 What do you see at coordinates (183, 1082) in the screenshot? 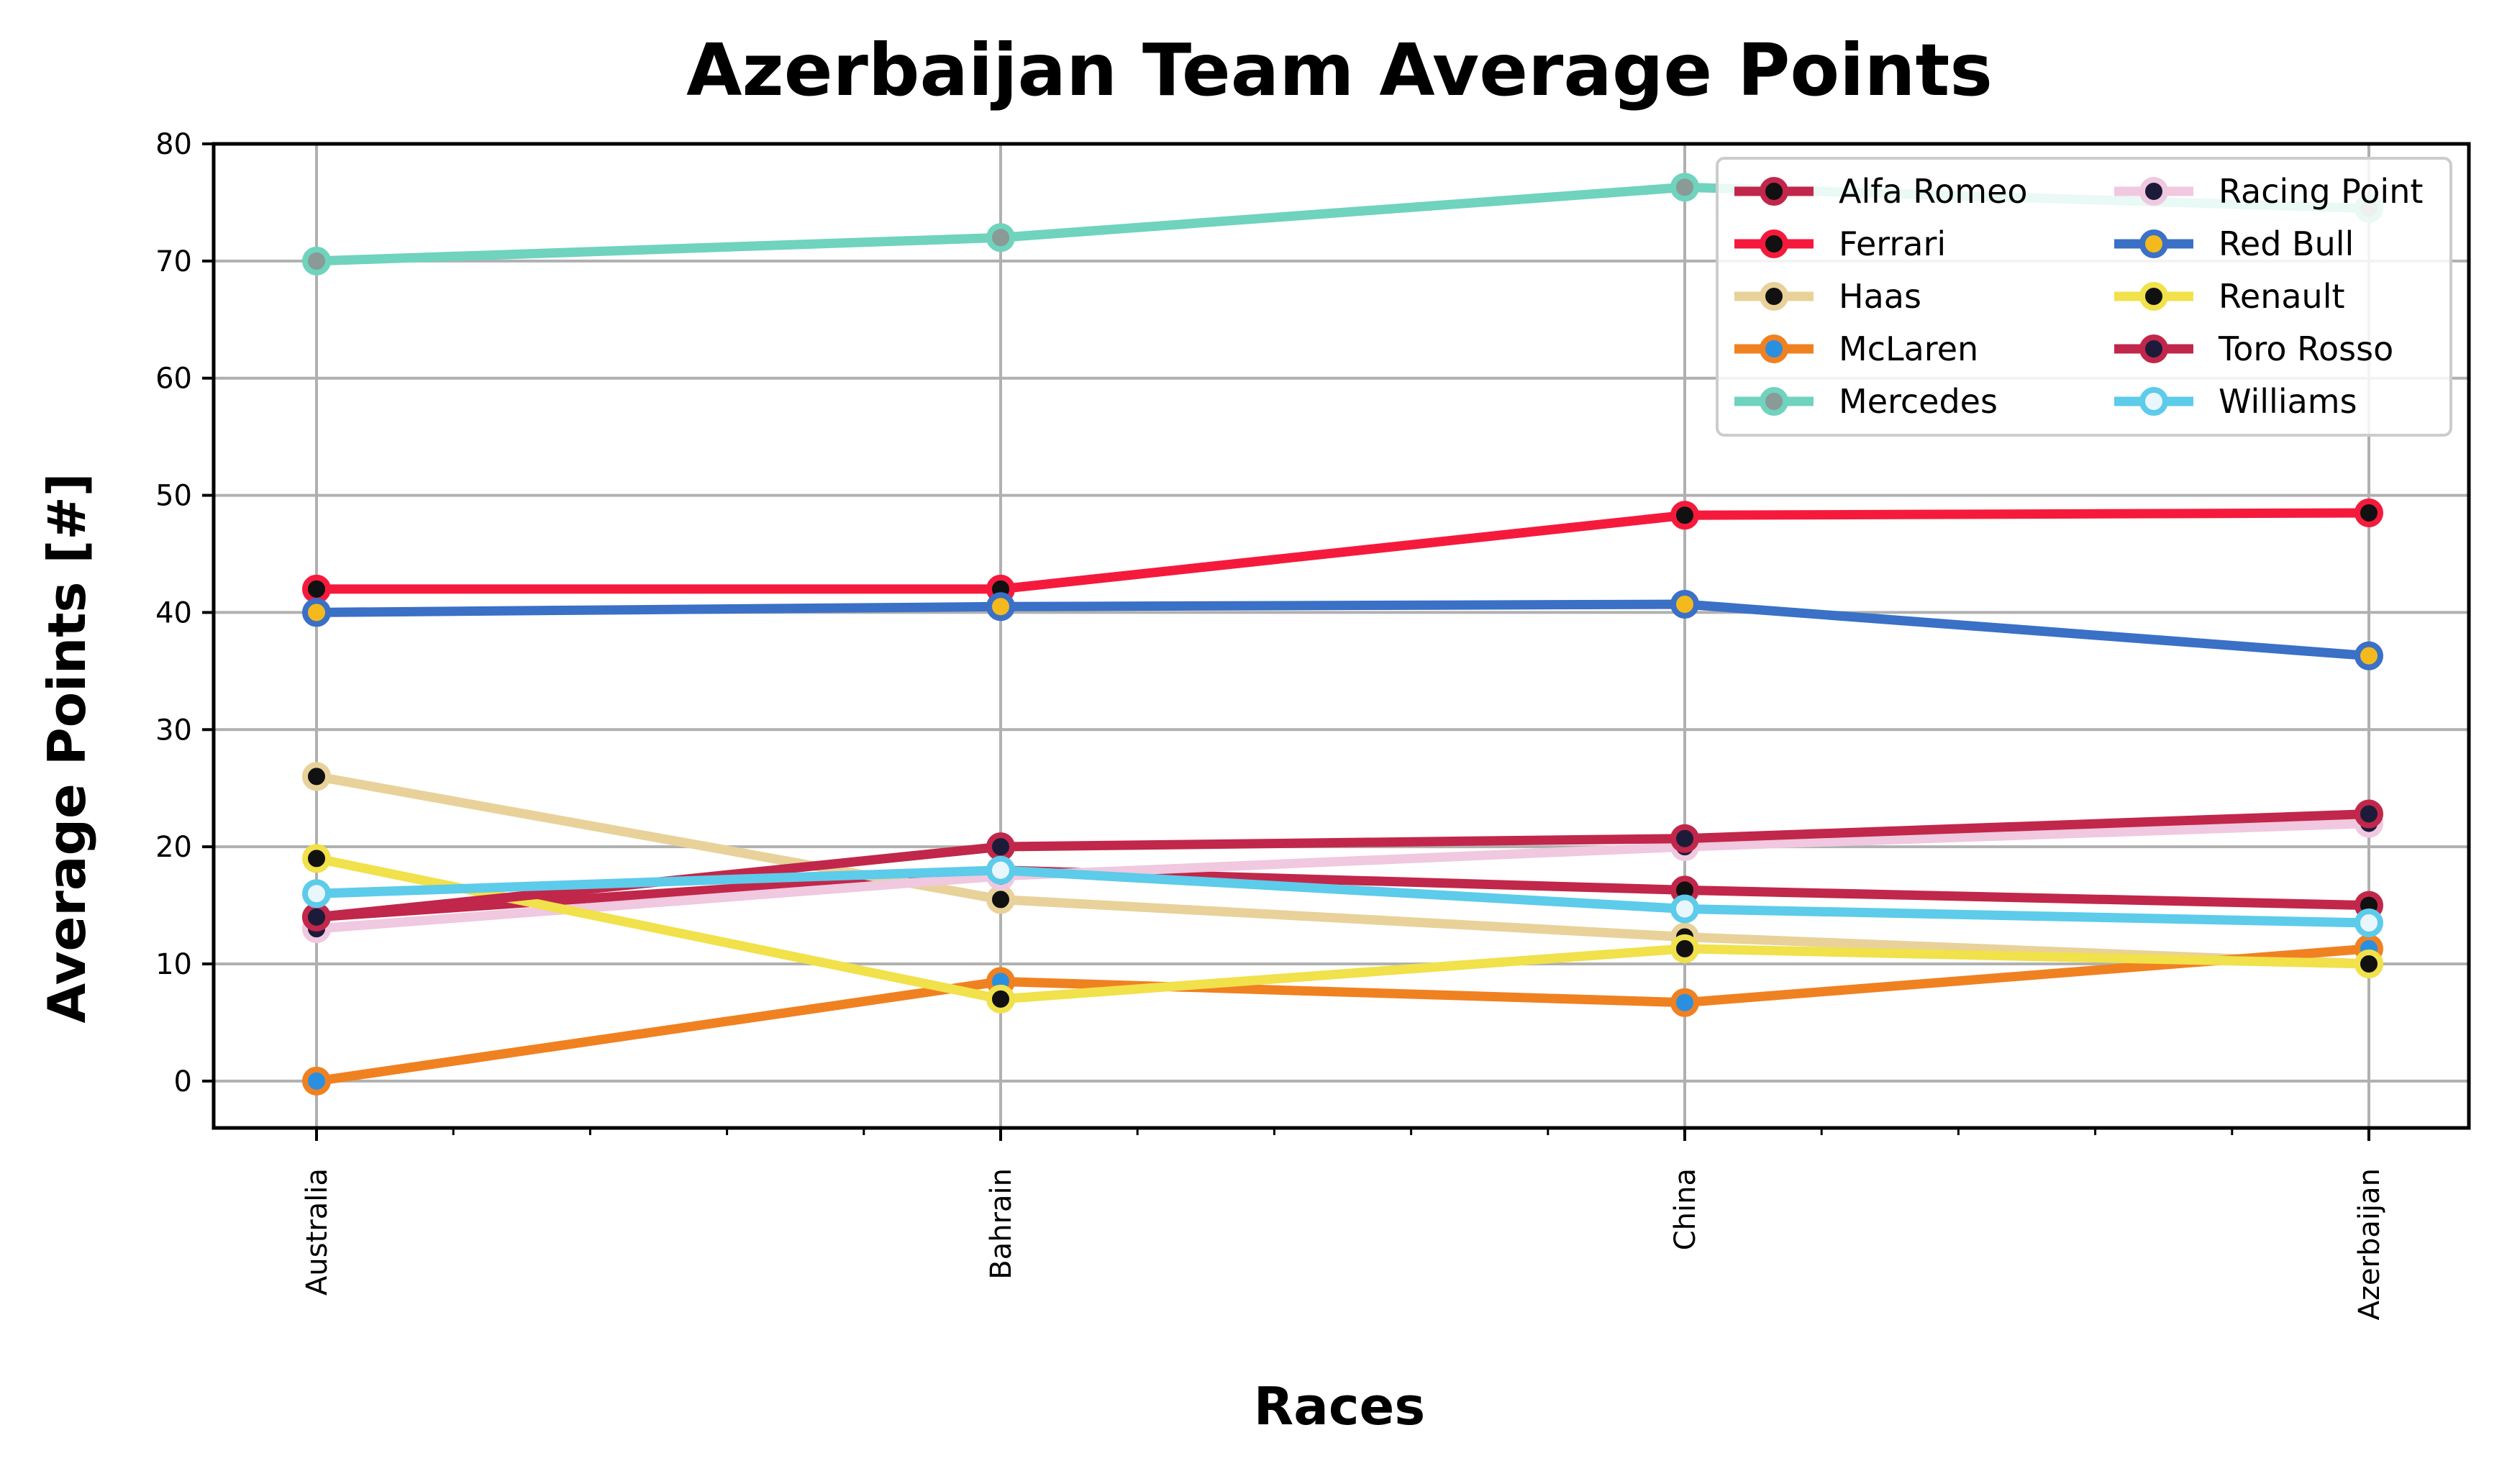
I see `y-tick-label: 0` at bounding box center [183, 1082].